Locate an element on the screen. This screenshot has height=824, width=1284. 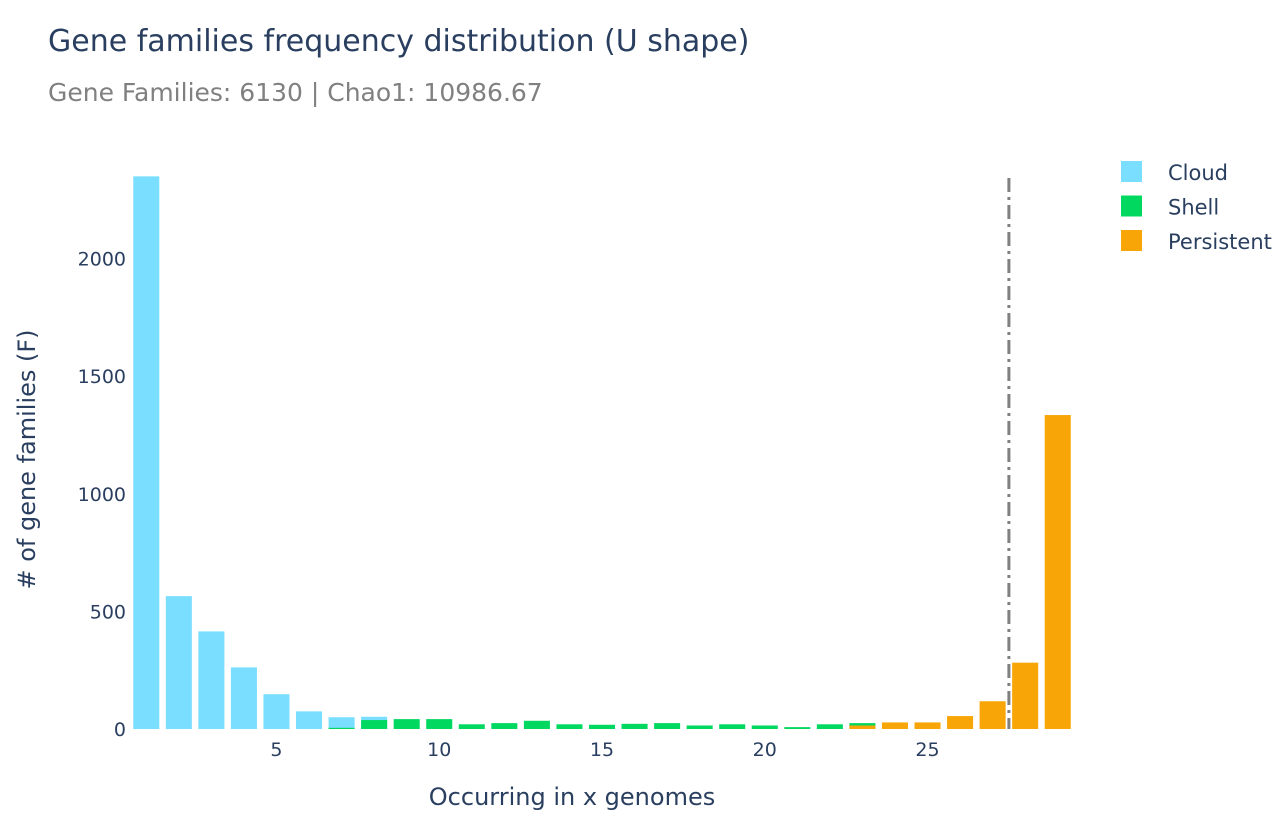
legend-item-persistent: Persistent is located at coordinates (1196, 242).